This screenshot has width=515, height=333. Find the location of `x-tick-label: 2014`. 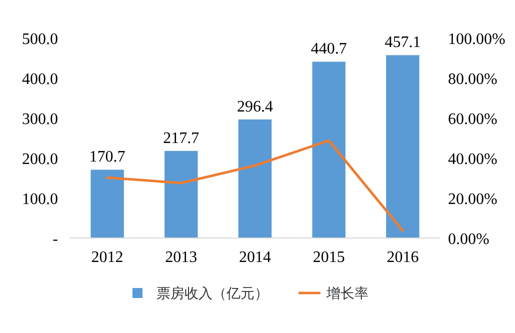

x-tick-label: 2014 is located at coordinates (255, 257).